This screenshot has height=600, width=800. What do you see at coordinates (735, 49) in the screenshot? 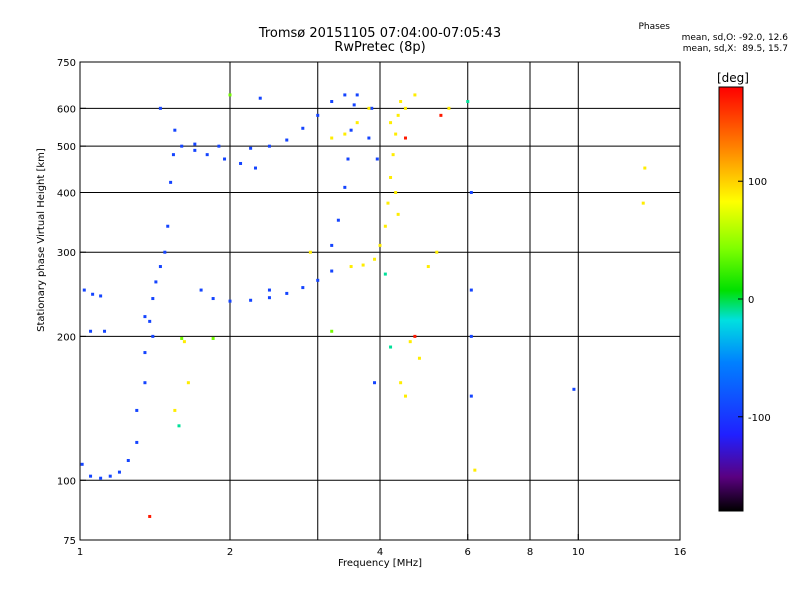
I see `phase-stats-x: mean, sd,X: 89.5, 15.7` at bounding box center [735, 49].